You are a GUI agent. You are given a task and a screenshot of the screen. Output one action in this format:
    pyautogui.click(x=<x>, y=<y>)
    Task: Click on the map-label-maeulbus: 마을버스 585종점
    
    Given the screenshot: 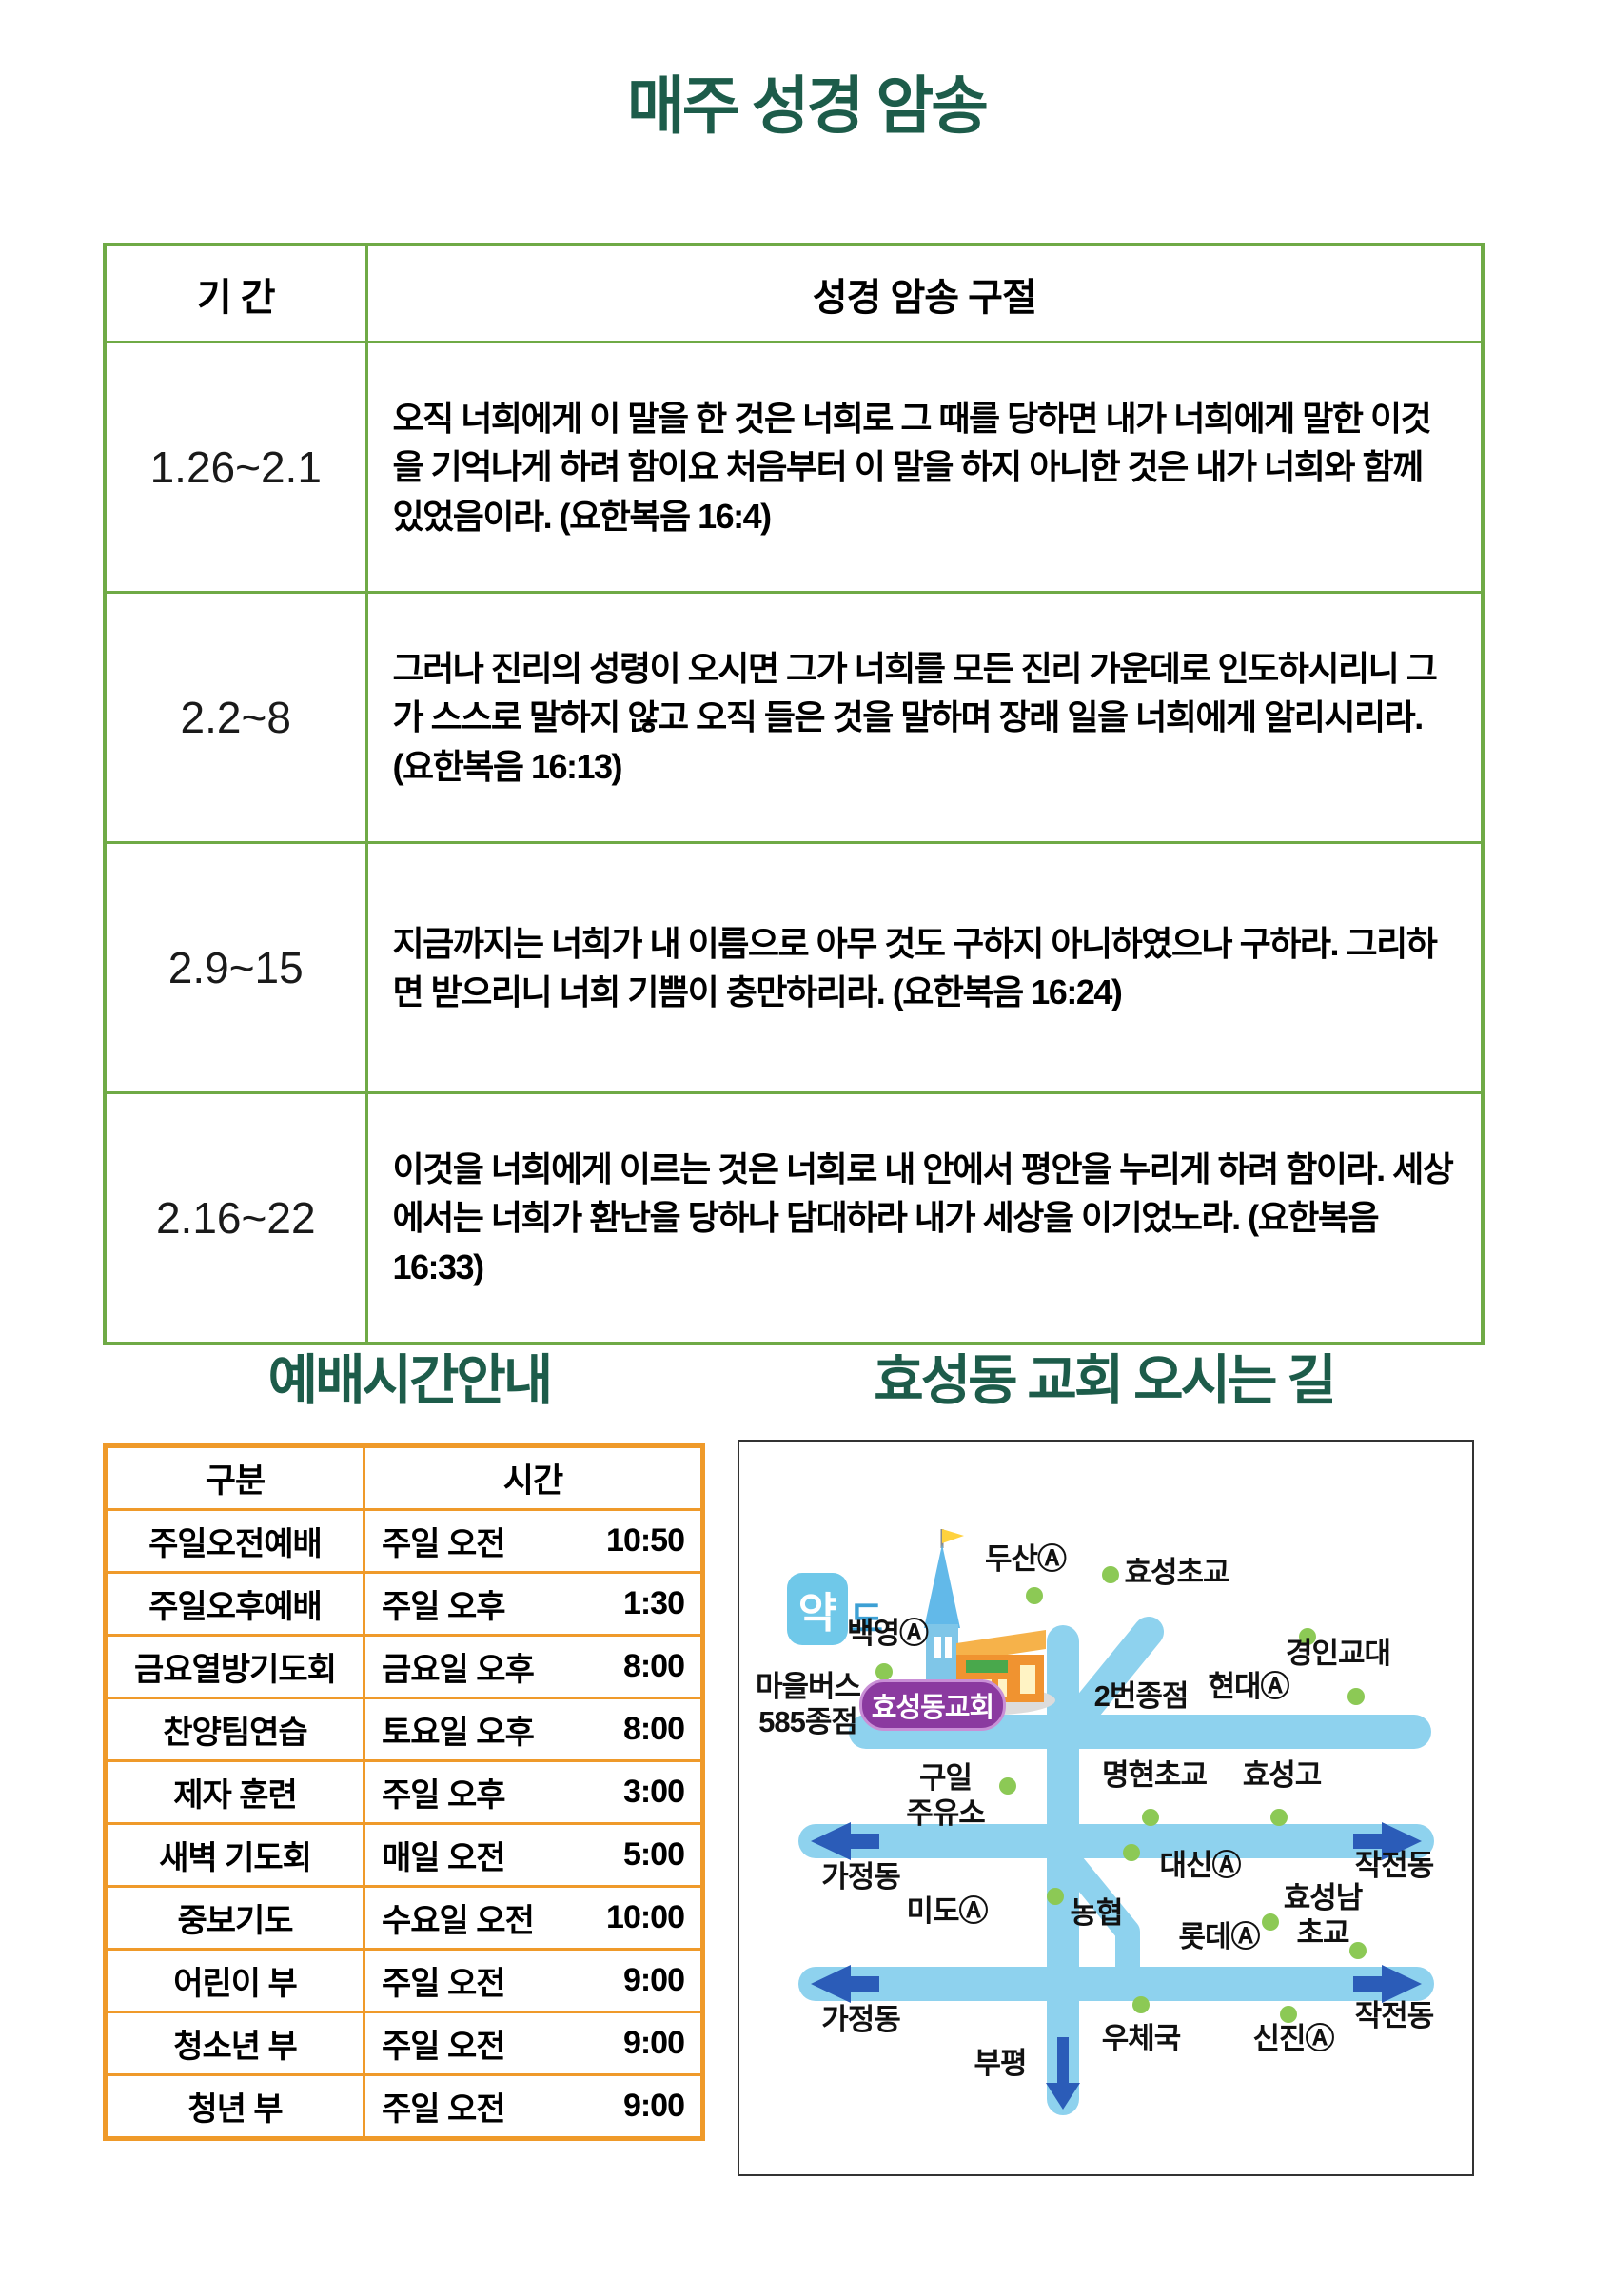 What is the action you would take?
    pyautogui.click(x=808, y=1704)
    